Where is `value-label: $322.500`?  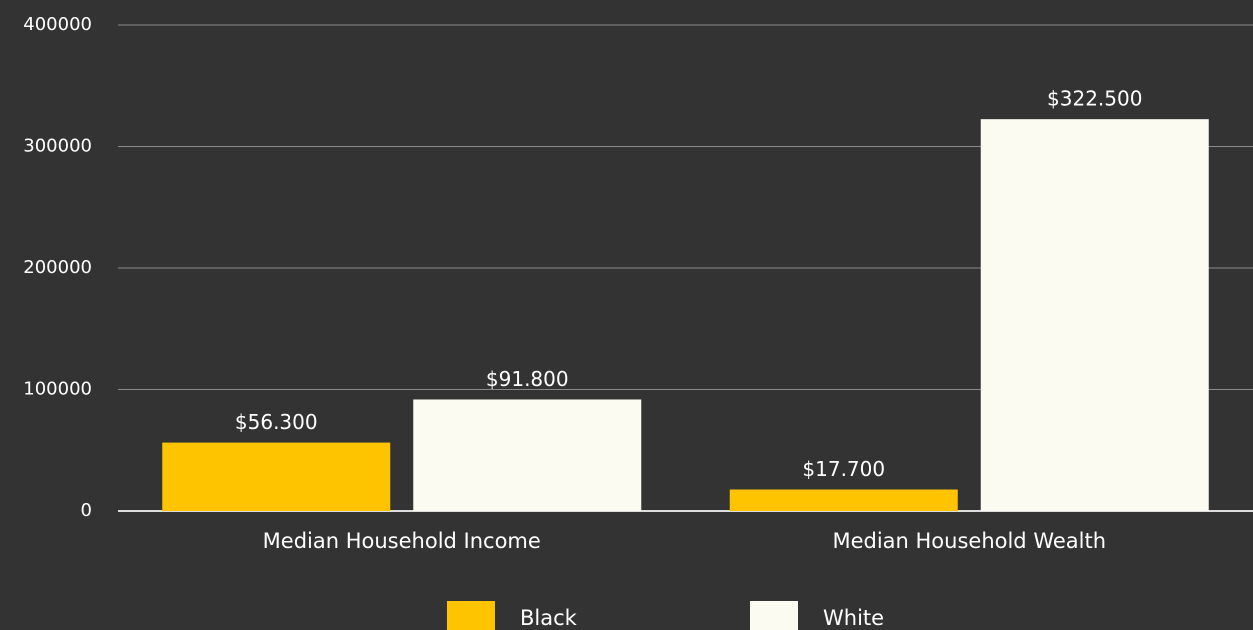
value-label: $322.500 is located at coordinates (1094, 99).